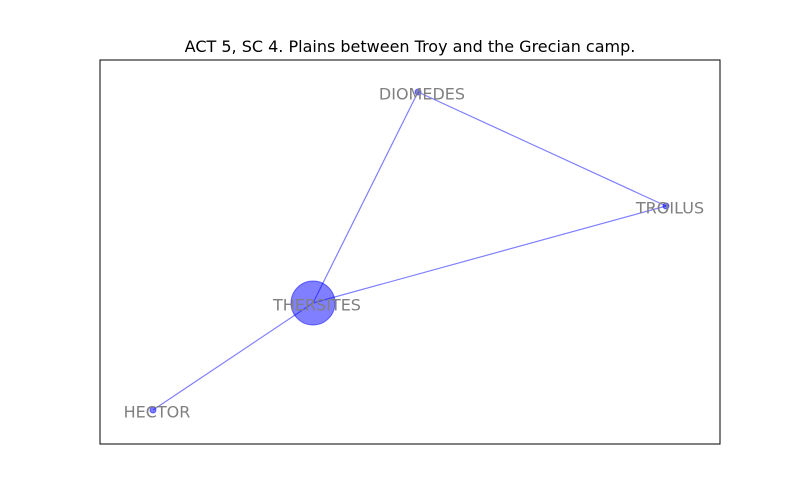  I want to click on node-label-hector: HECTOR, so click(157, 412).